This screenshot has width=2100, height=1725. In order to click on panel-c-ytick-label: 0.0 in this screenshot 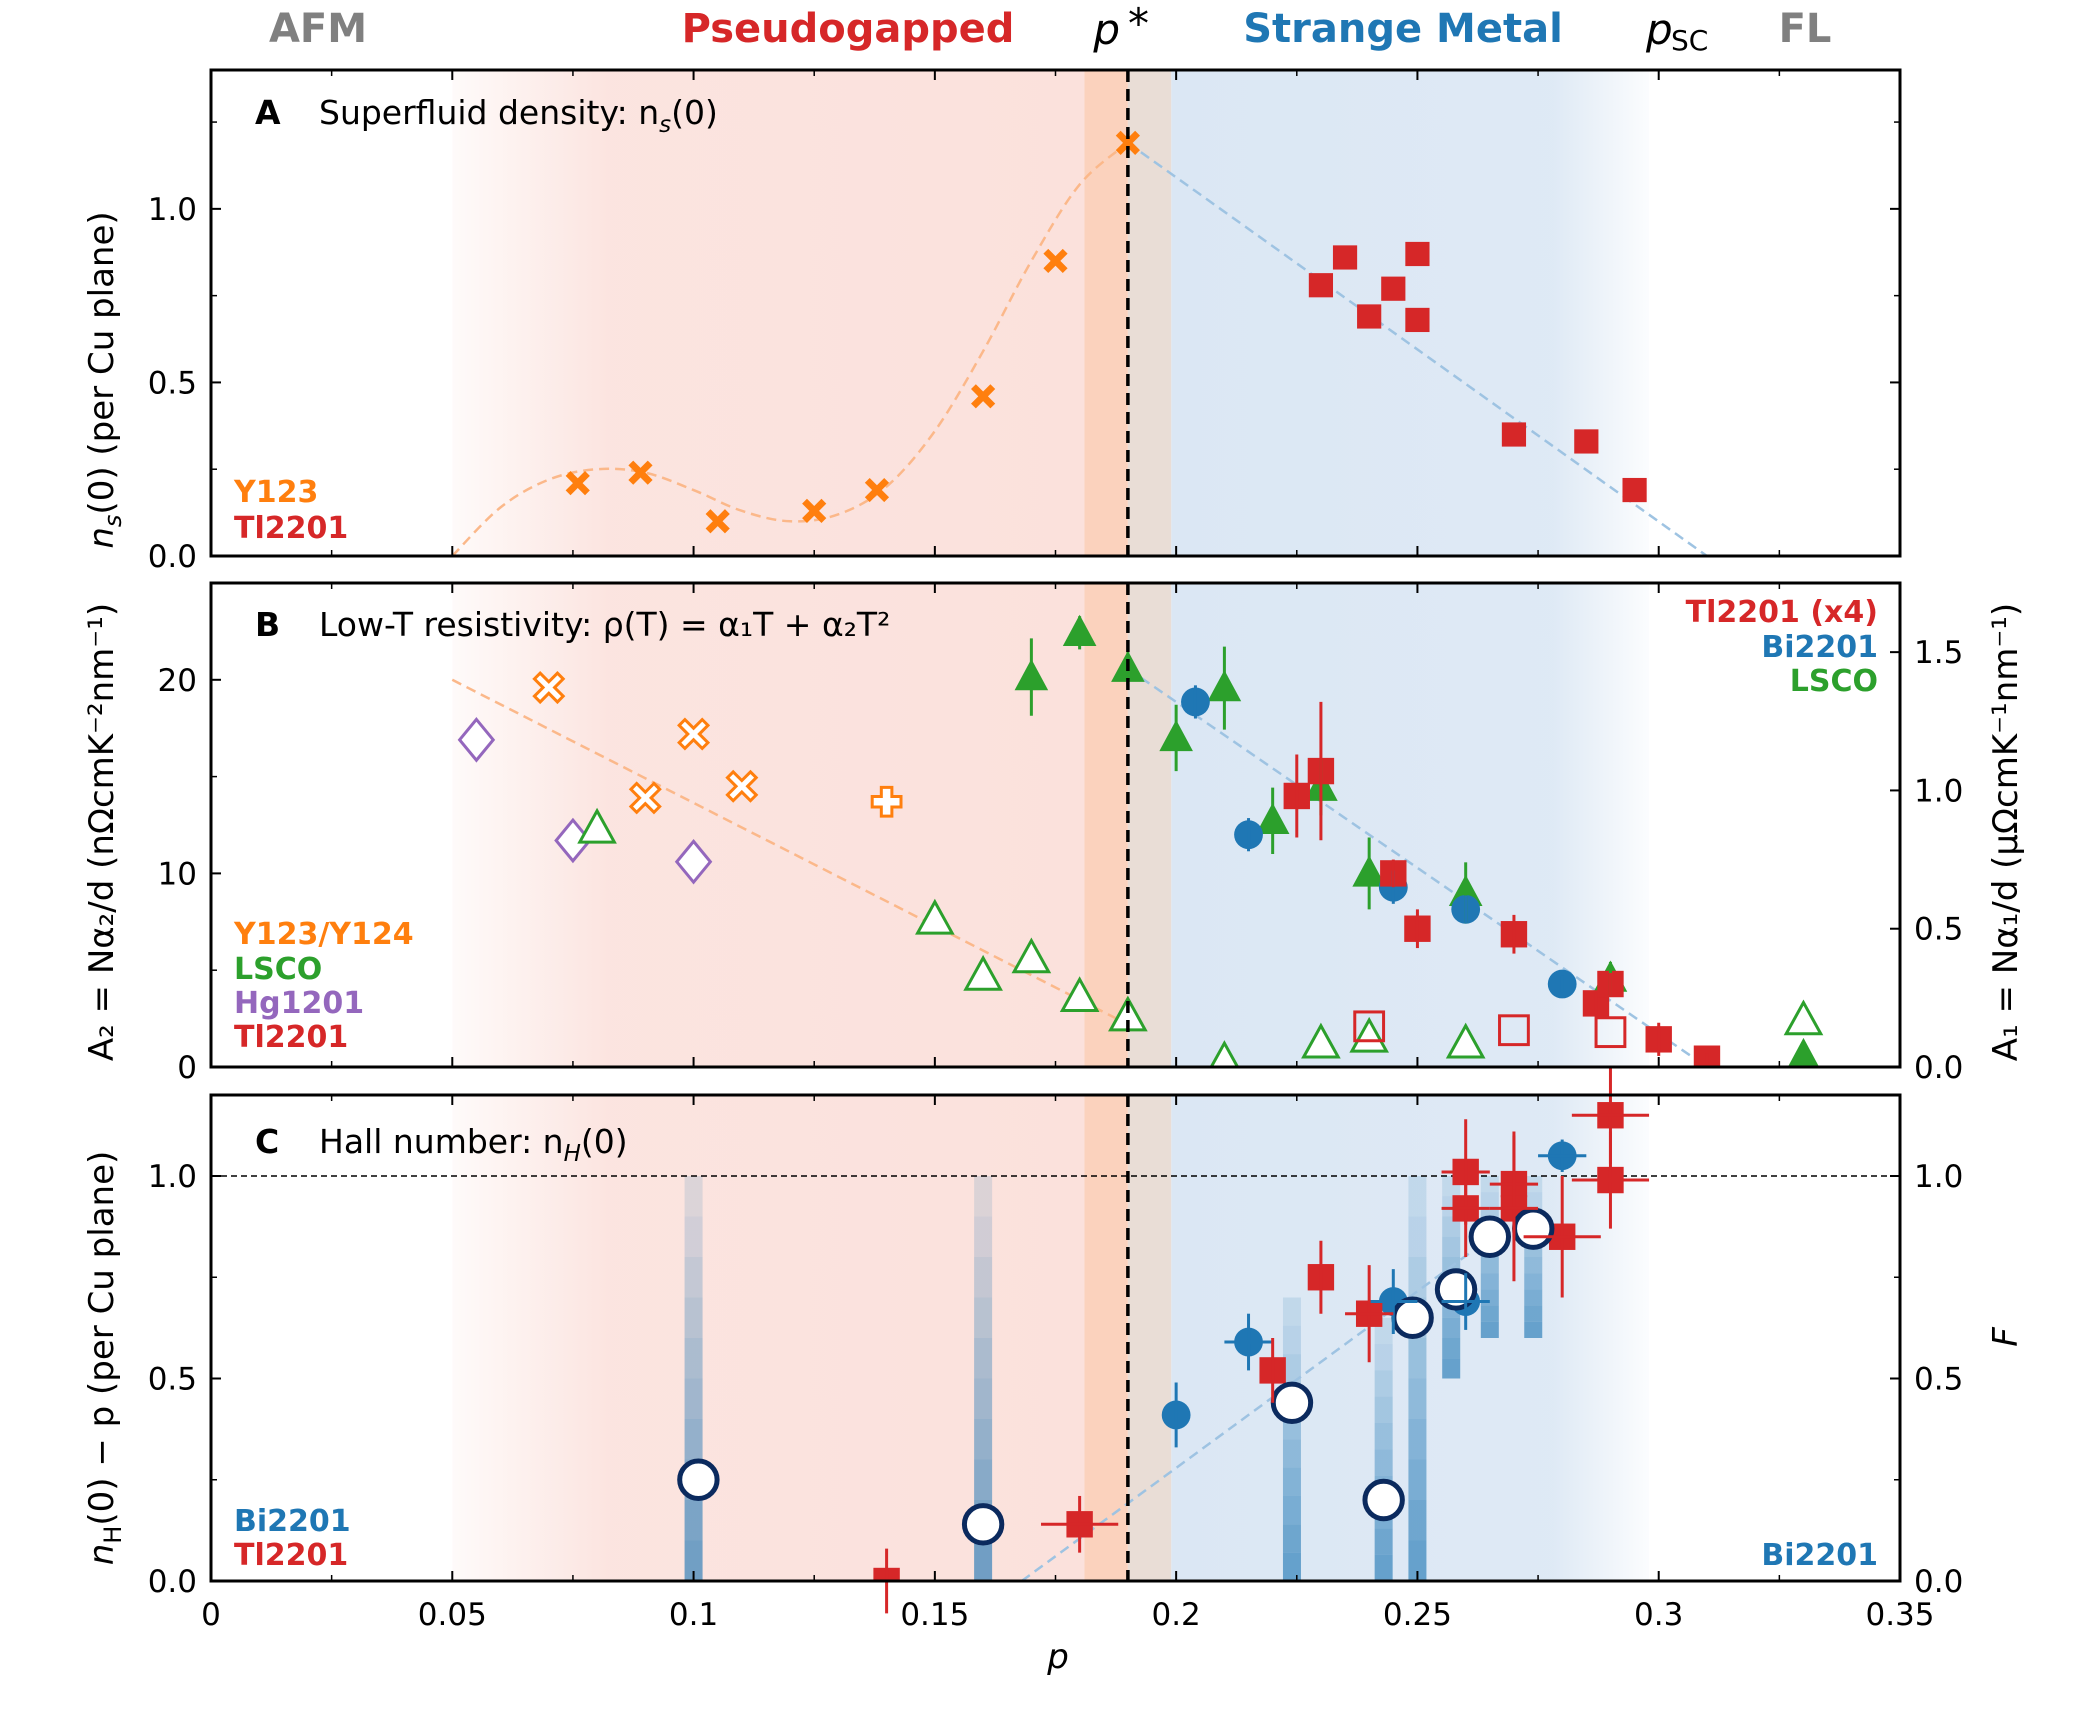, I will do `click(172, 1582)`.